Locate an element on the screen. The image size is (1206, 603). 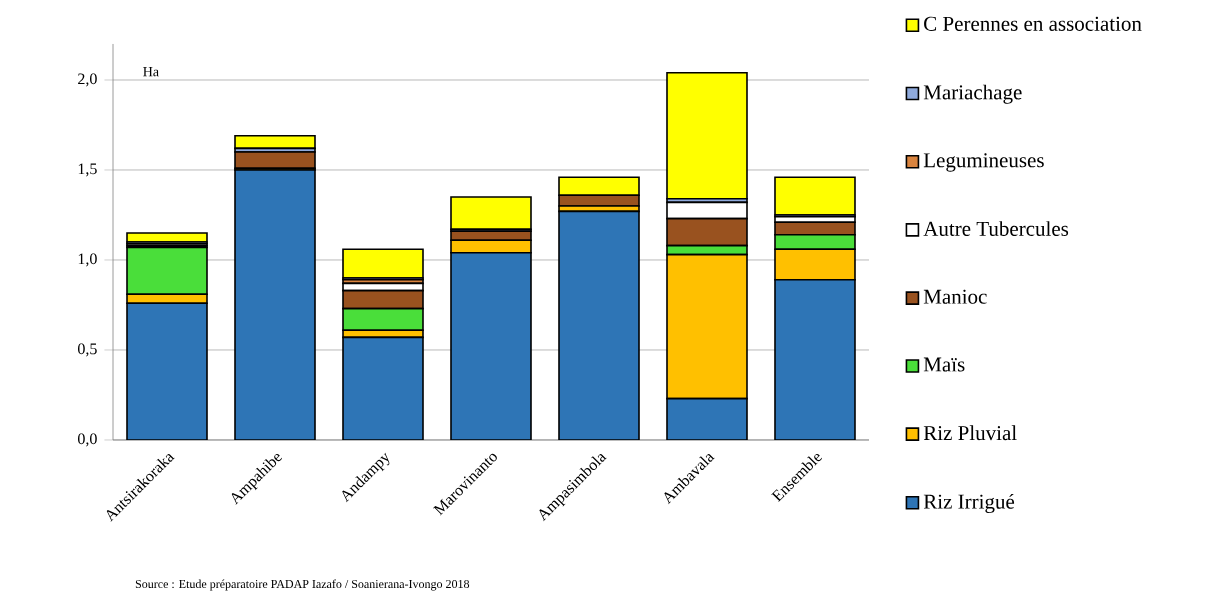
legend-label: Mariachage is located at coordinates (972, 94).